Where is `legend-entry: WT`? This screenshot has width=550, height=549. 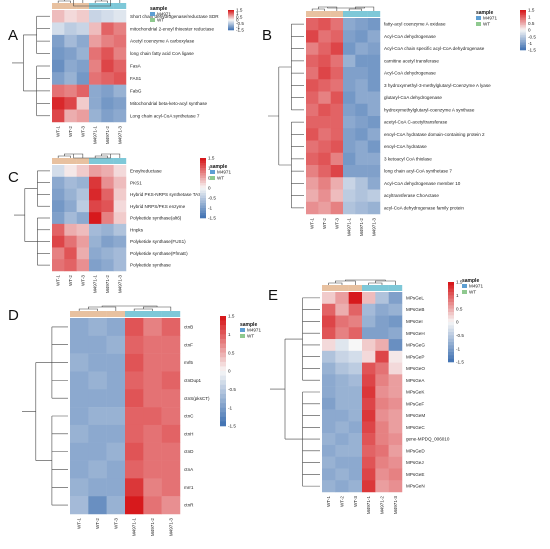 legend-entry: WT is located at coordinates (472, 292).